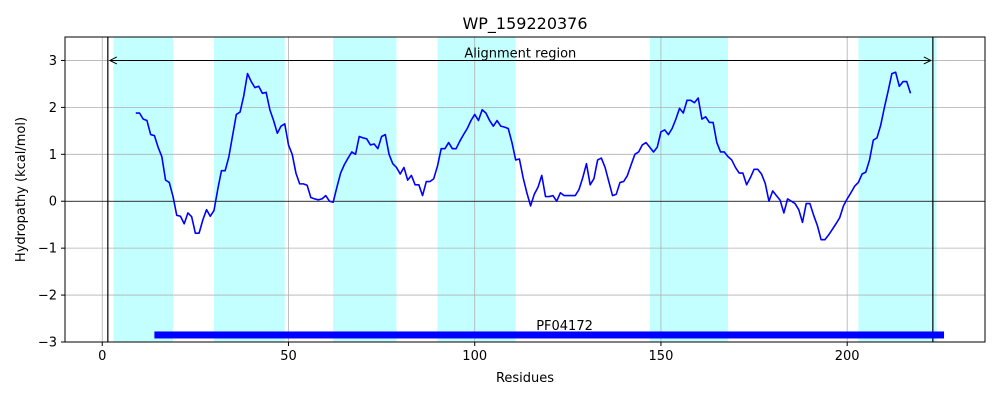  Describe the element at coordinates (524, 24) in the screenshot. I see `chart-title: WP_159220376` at that location.